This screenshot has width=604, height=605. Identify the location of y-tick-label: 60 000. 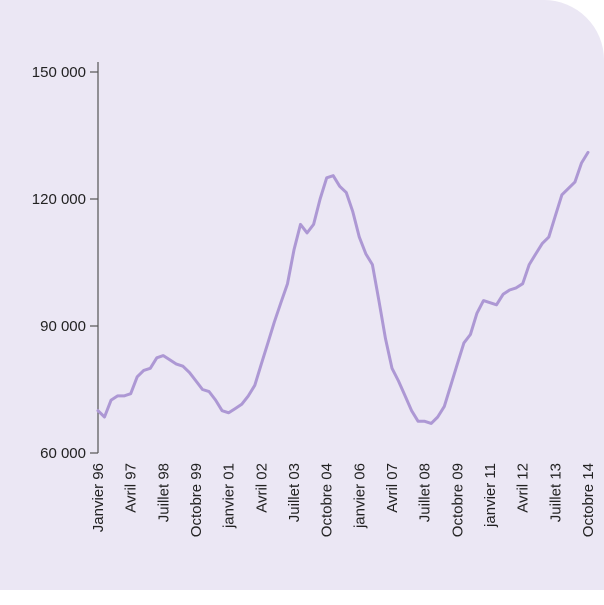
(63, 453).